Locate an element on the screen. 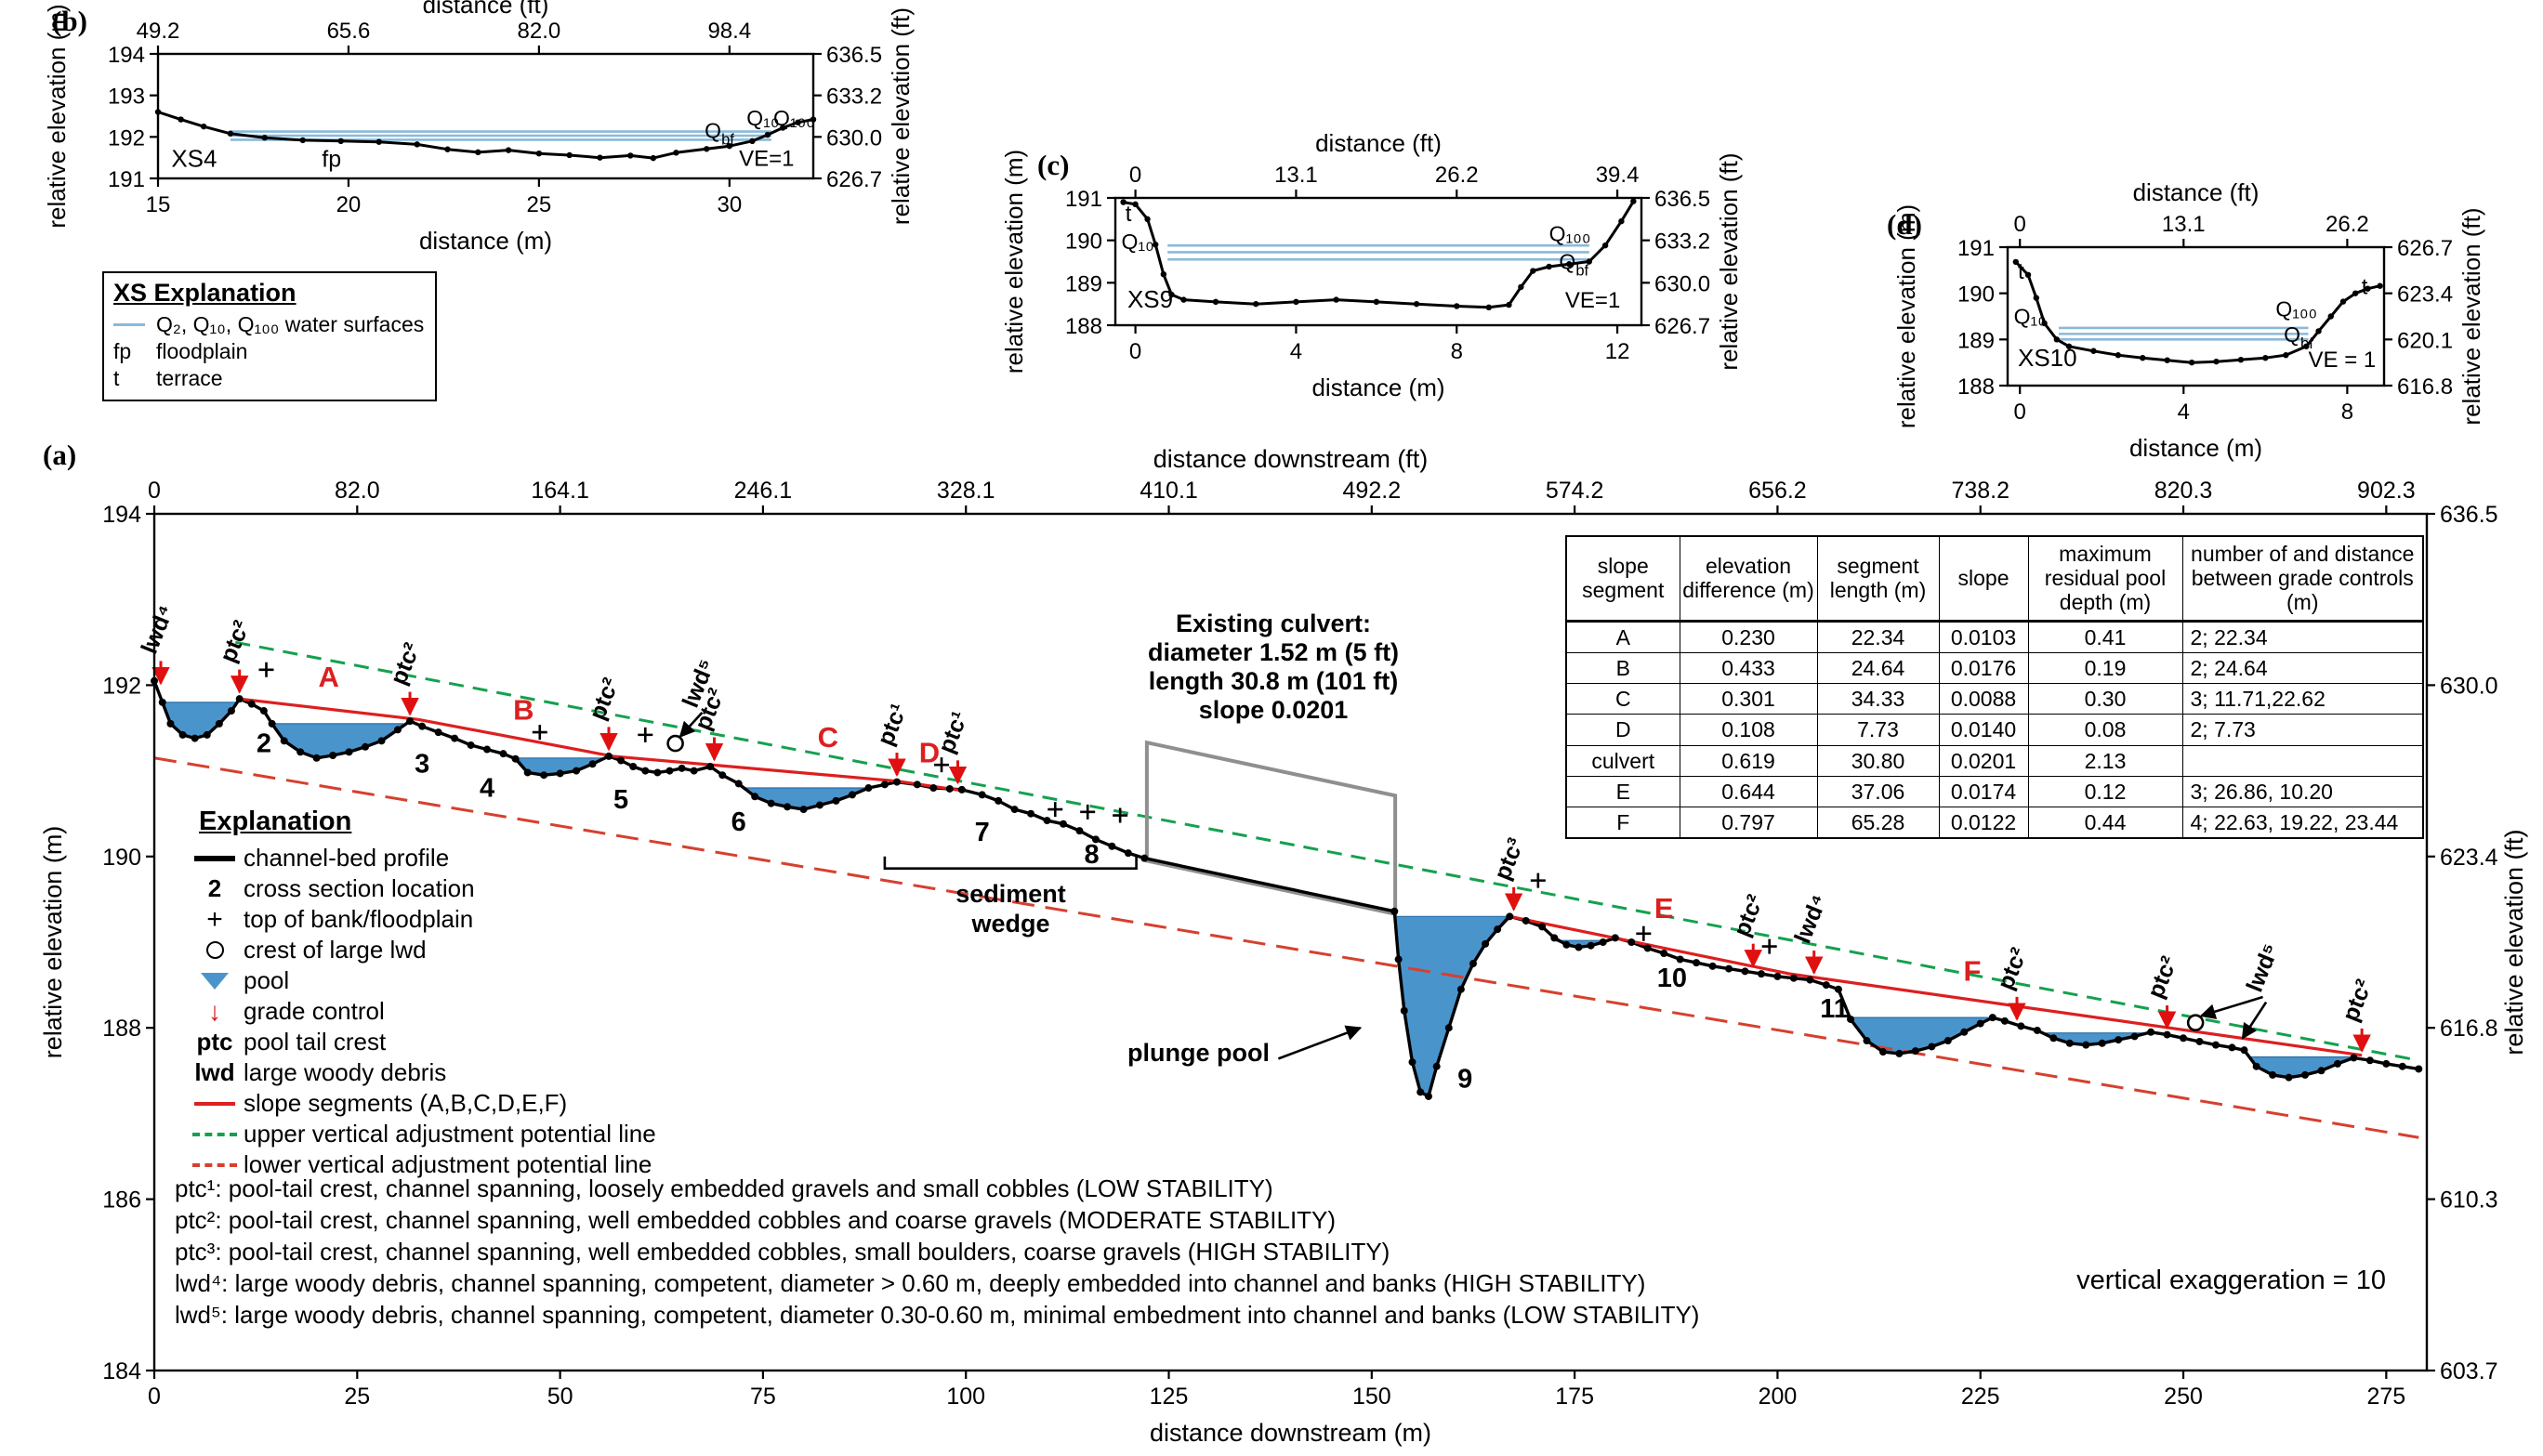  annotation-text: Q₁₀ is located at coordinates (2030, 316).